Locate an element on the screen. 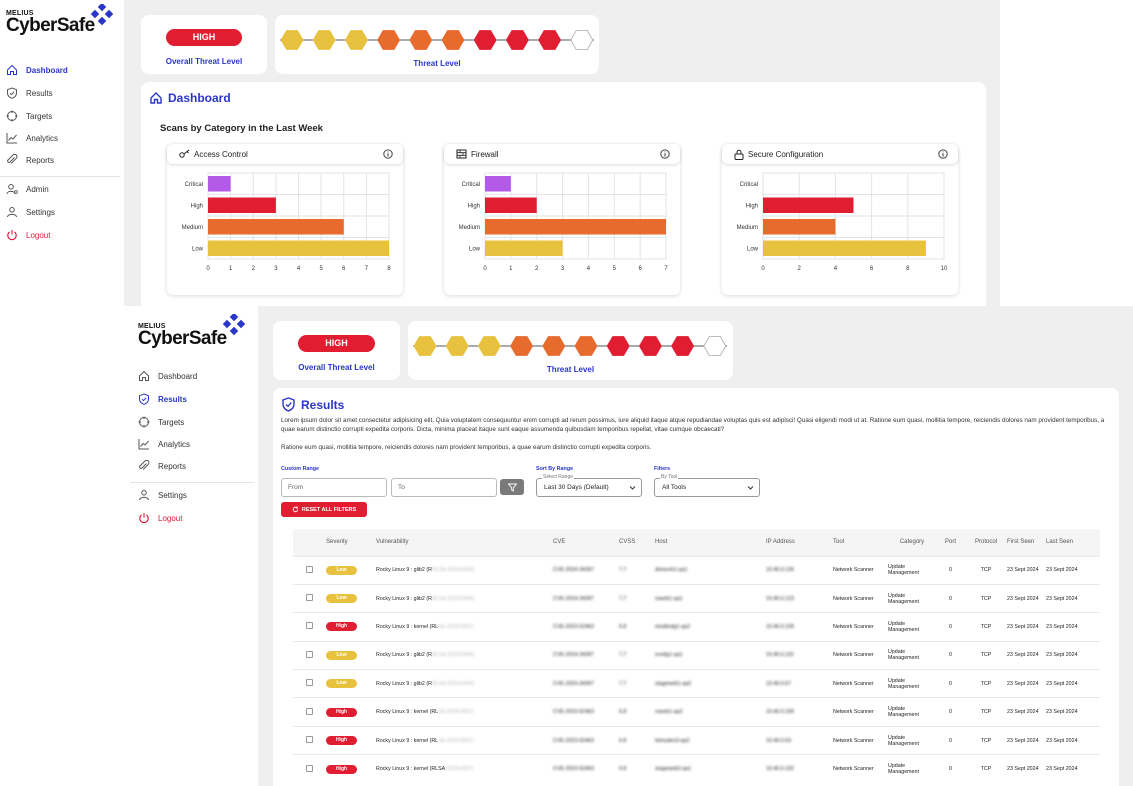 This screenshot has height=786, width=1133. tool-cell: Network Scanner is located at coordinates (860, 769).